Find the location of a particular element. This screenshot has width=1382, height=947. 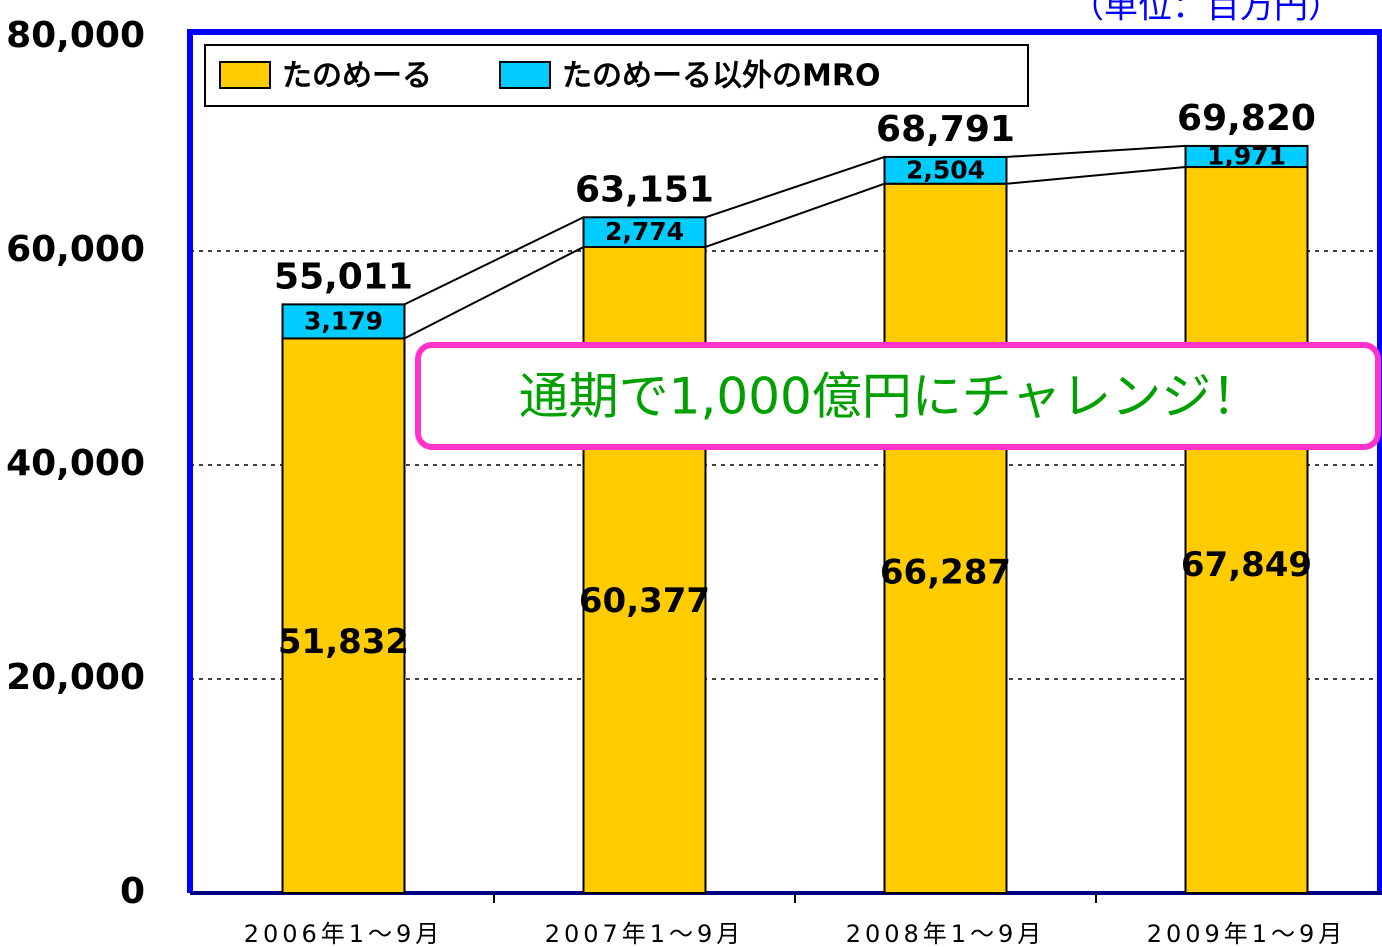

value-label: 2,504 is located at coordinates (945, 169).